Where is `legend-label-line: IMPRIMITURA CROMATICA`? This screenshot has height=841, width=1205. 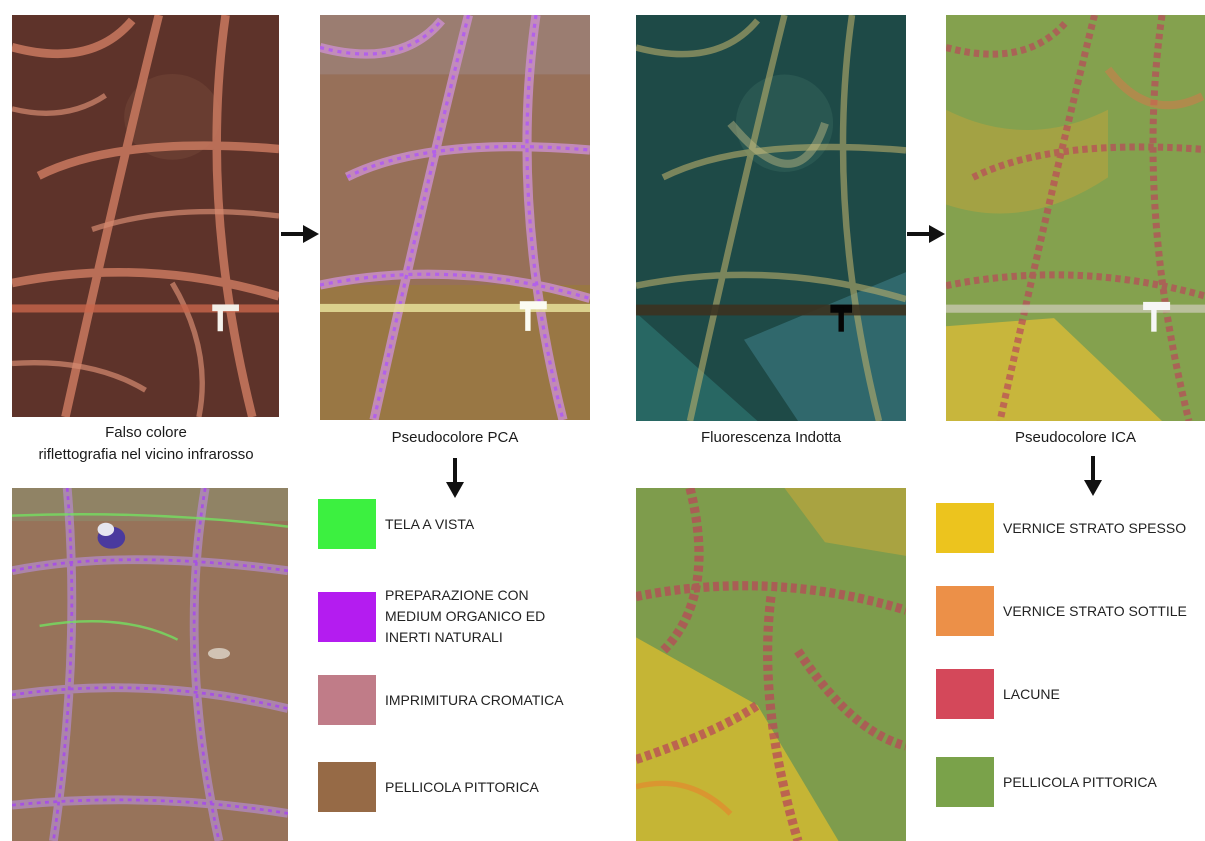 legend-label-line: IMPRIMITURA CROMATICA is located at coordinates (474, 699).